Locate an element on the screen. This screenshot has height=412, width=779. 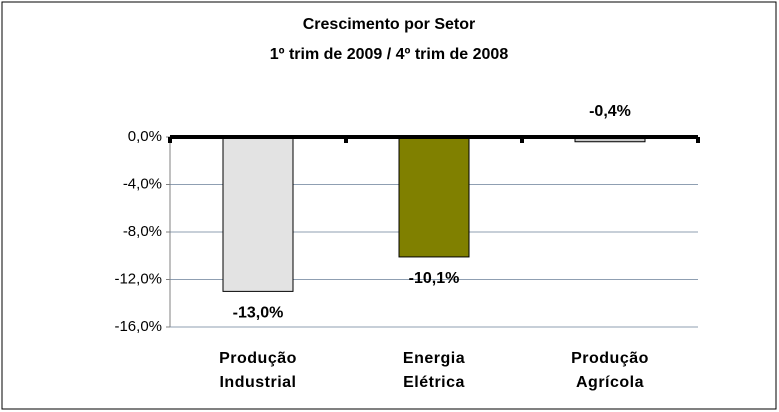
x-tick-label: Energia Elétrica is located at coordinates (434, 370).